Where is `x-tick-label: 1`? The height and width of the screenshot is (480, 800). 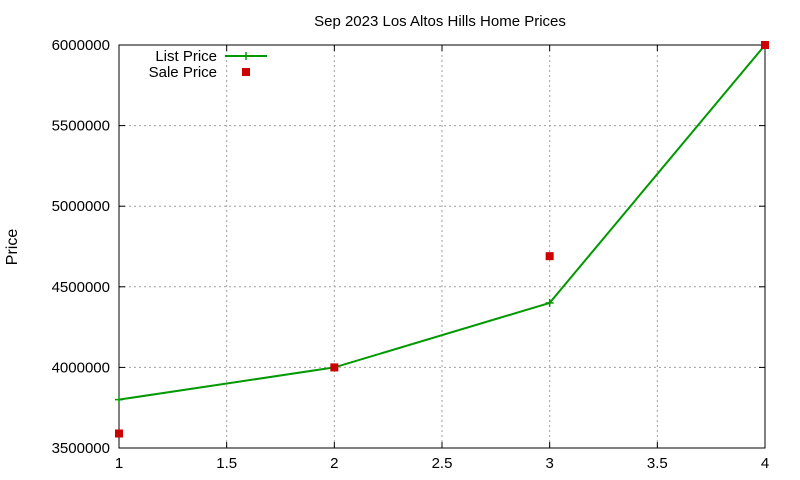 x-tick-label: 1 is located at coordinates (119, 463).